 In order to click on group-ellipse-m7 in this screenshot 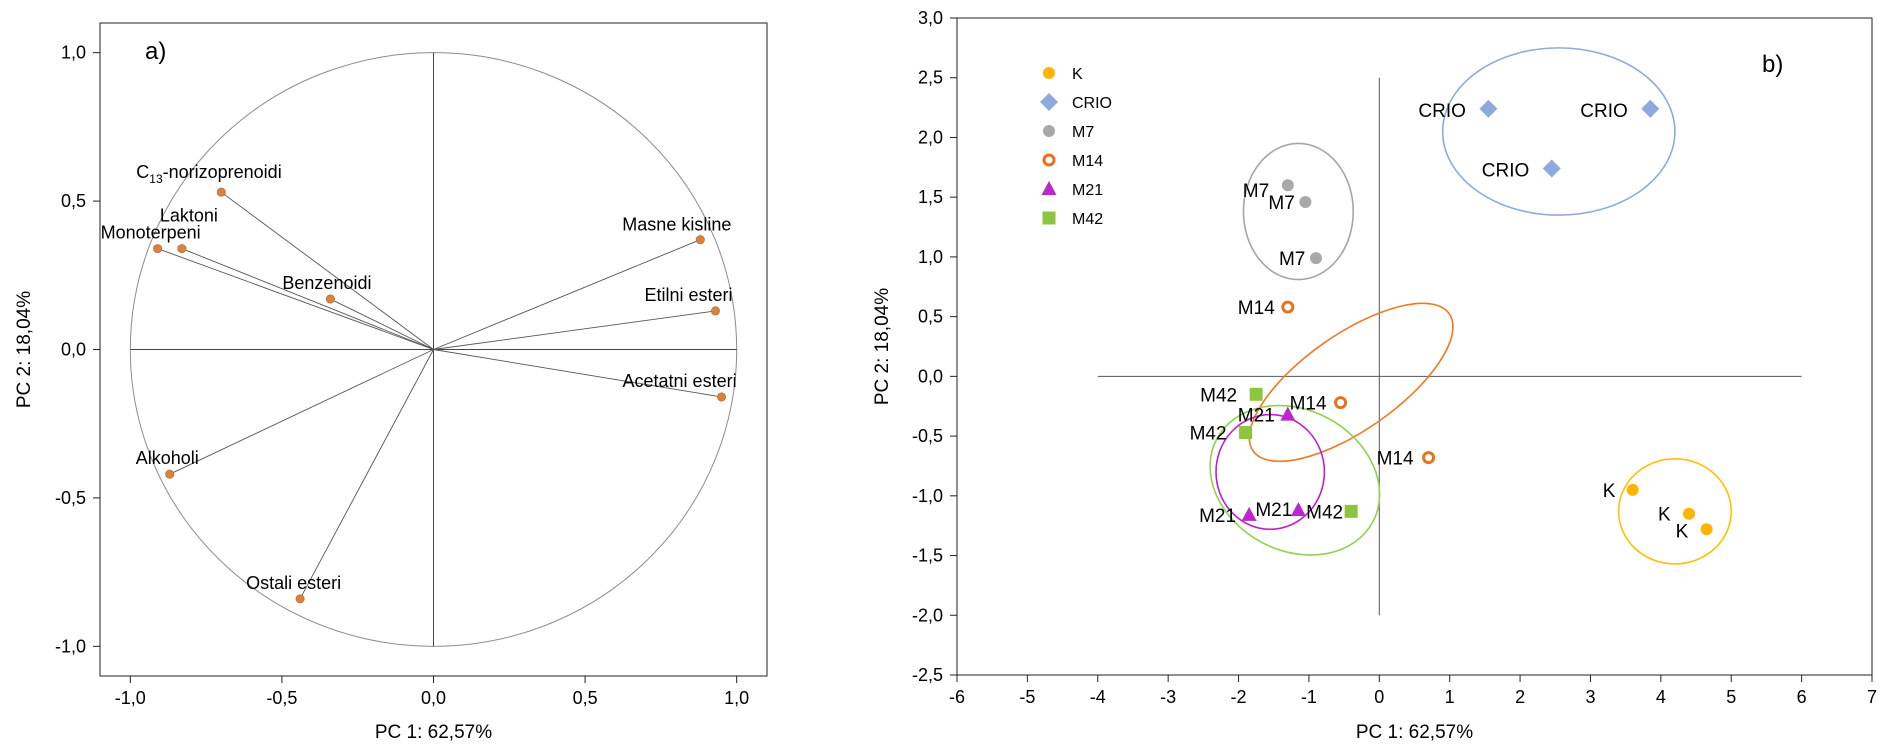, I will do `click(1298, 211)`.